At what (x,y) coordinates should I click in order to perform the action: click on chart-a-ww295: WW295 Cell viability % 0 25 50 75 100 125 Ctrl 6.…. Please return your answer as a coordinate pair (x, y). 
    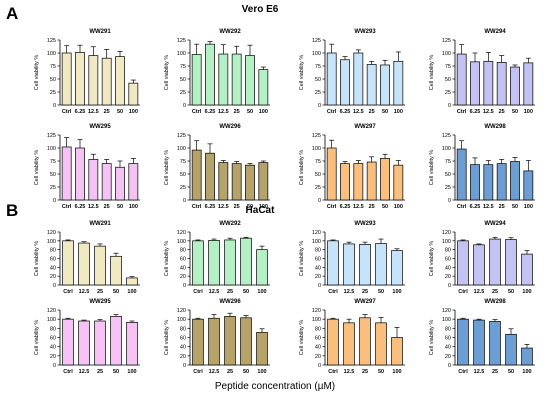
    Looking at the image, I should click on (87, 167).